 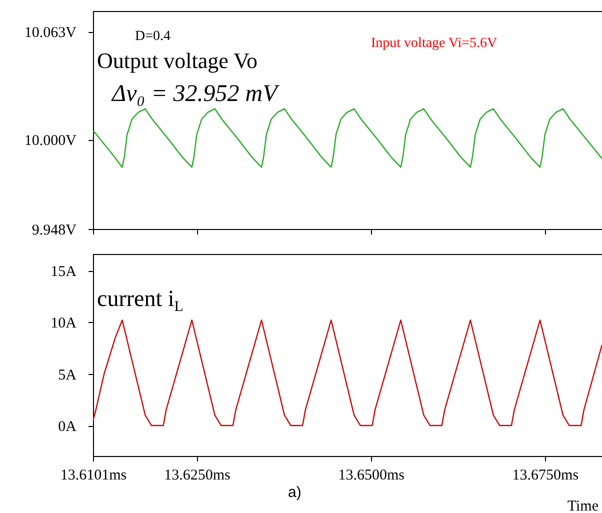 I want to click on y-tick-label: 10.063V, so click(x=50, y=33).